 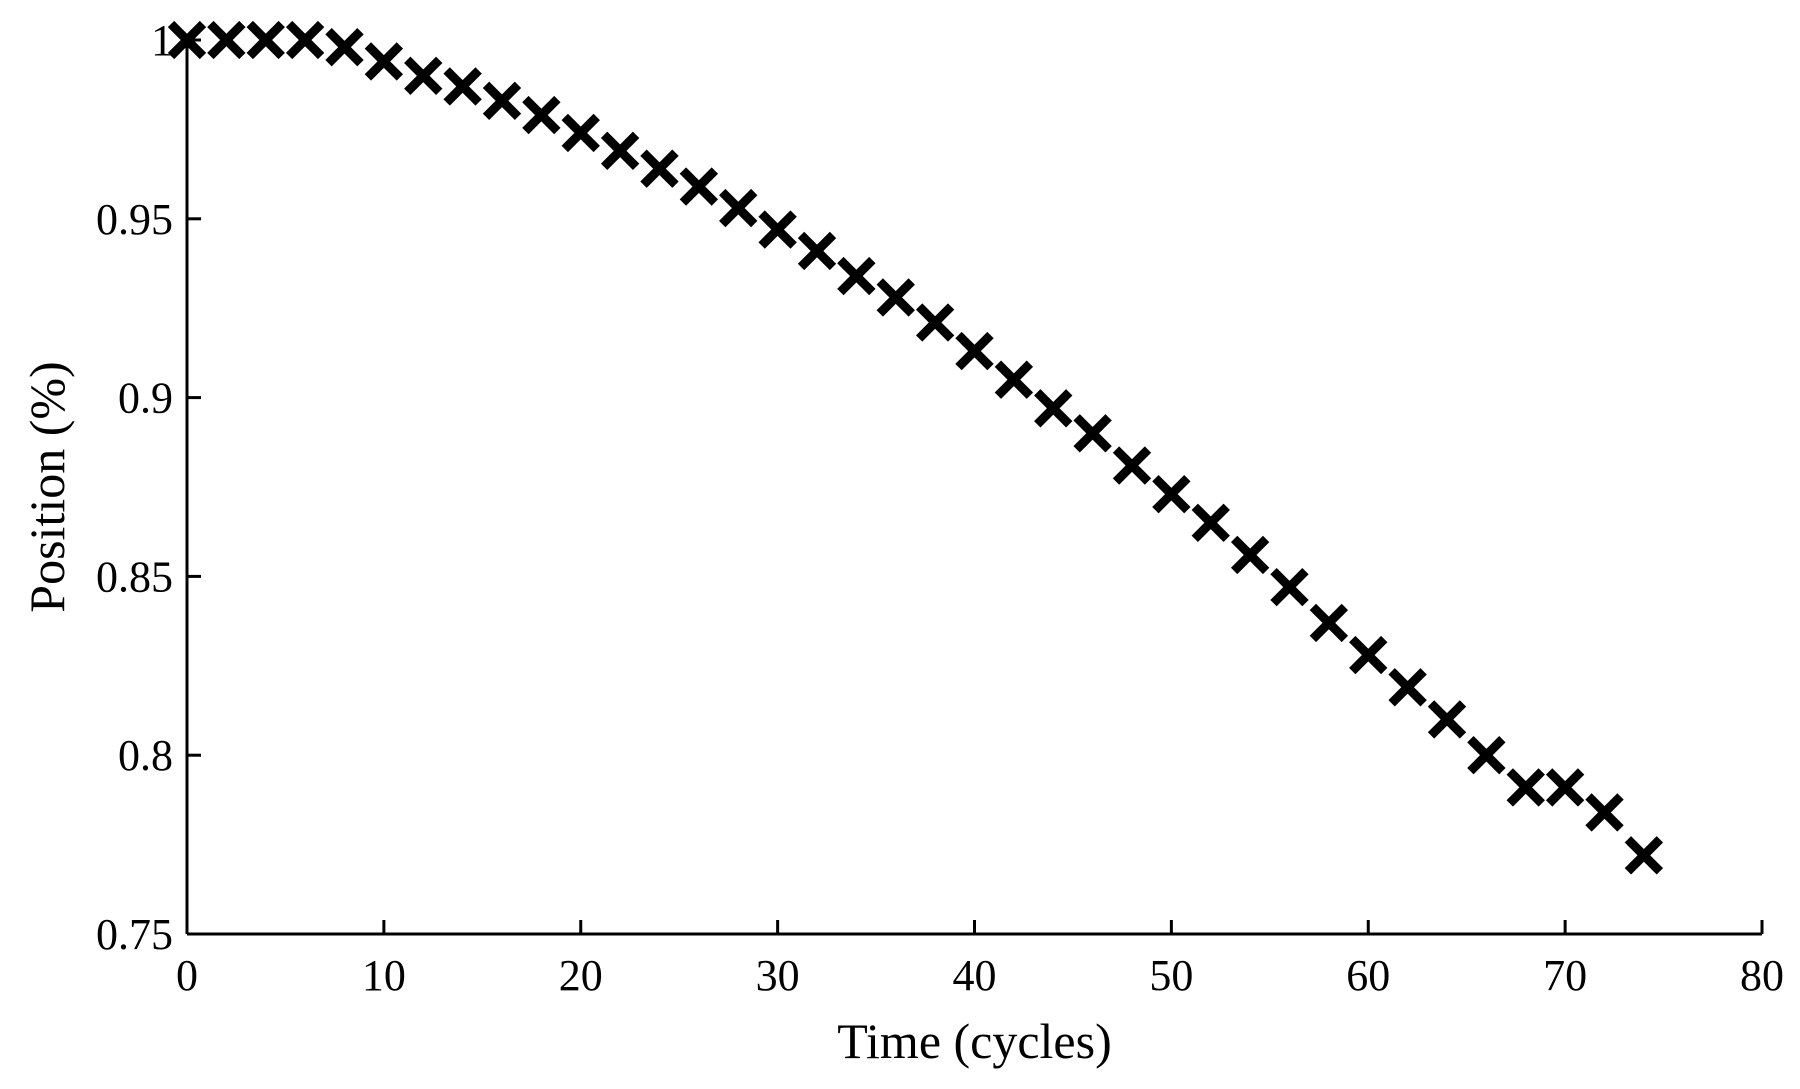 I want to click on x-tick-label: 30, so click(x=778, y=975).